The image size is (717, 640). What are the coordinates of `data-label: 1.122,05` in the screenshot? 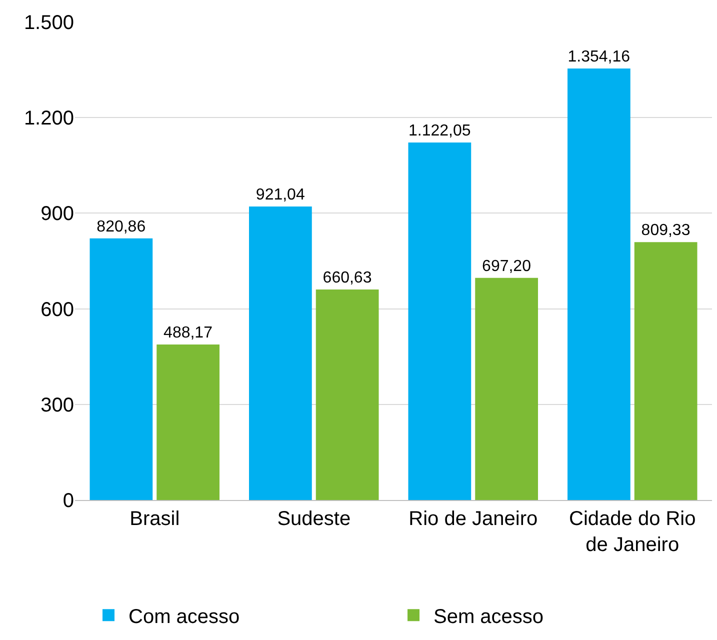 It's located at (439, 131).